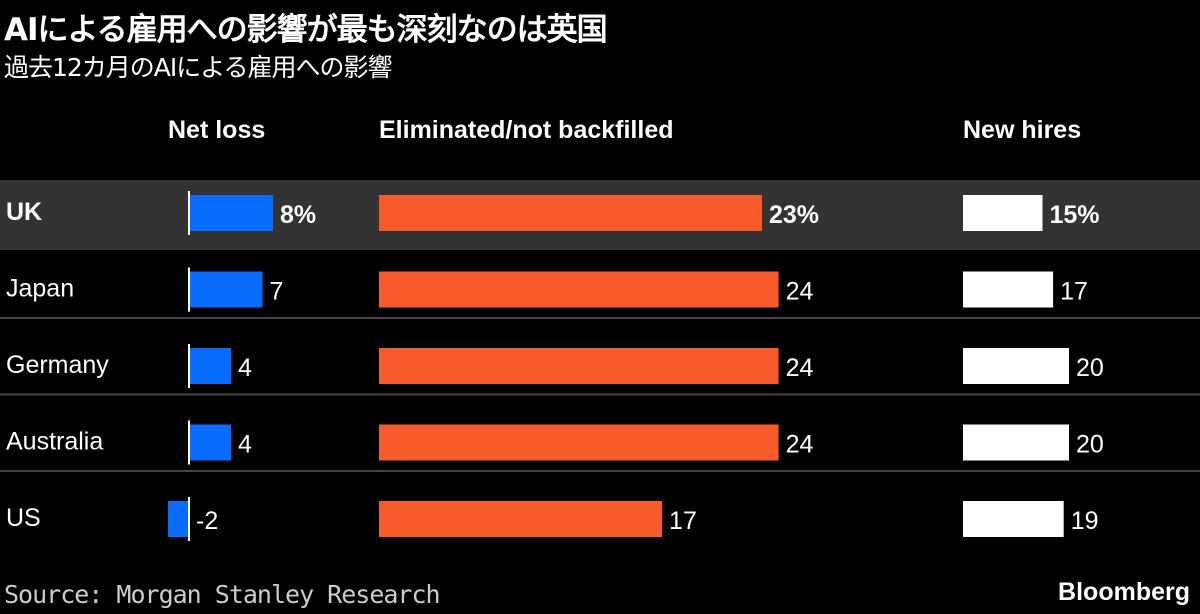 The width and height of the screenshot is (1200, 614). What do you see at coordinates (226, 289) in the screenshot?
I see `bar-0-japan` at bounding box center [226, 289].